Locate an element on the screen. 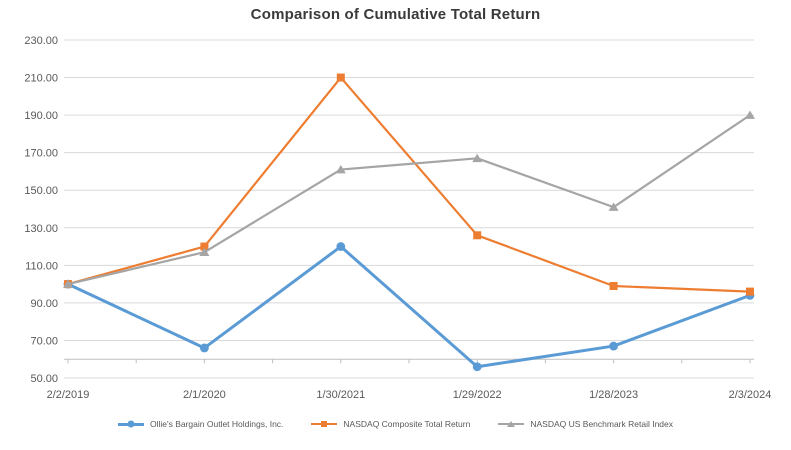 This screenshot has width=791, height=450. legend-swatch-triangle is located at coordinates (511, 424).